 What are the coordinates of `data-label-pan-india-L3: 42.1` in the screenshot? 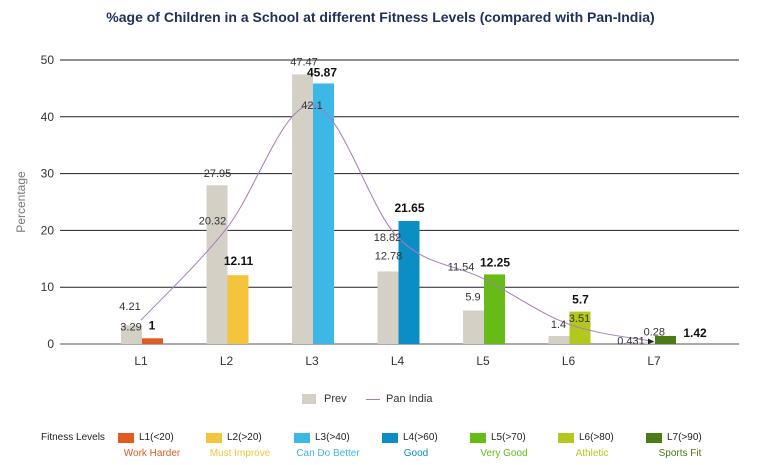 It's located at (311, 106).